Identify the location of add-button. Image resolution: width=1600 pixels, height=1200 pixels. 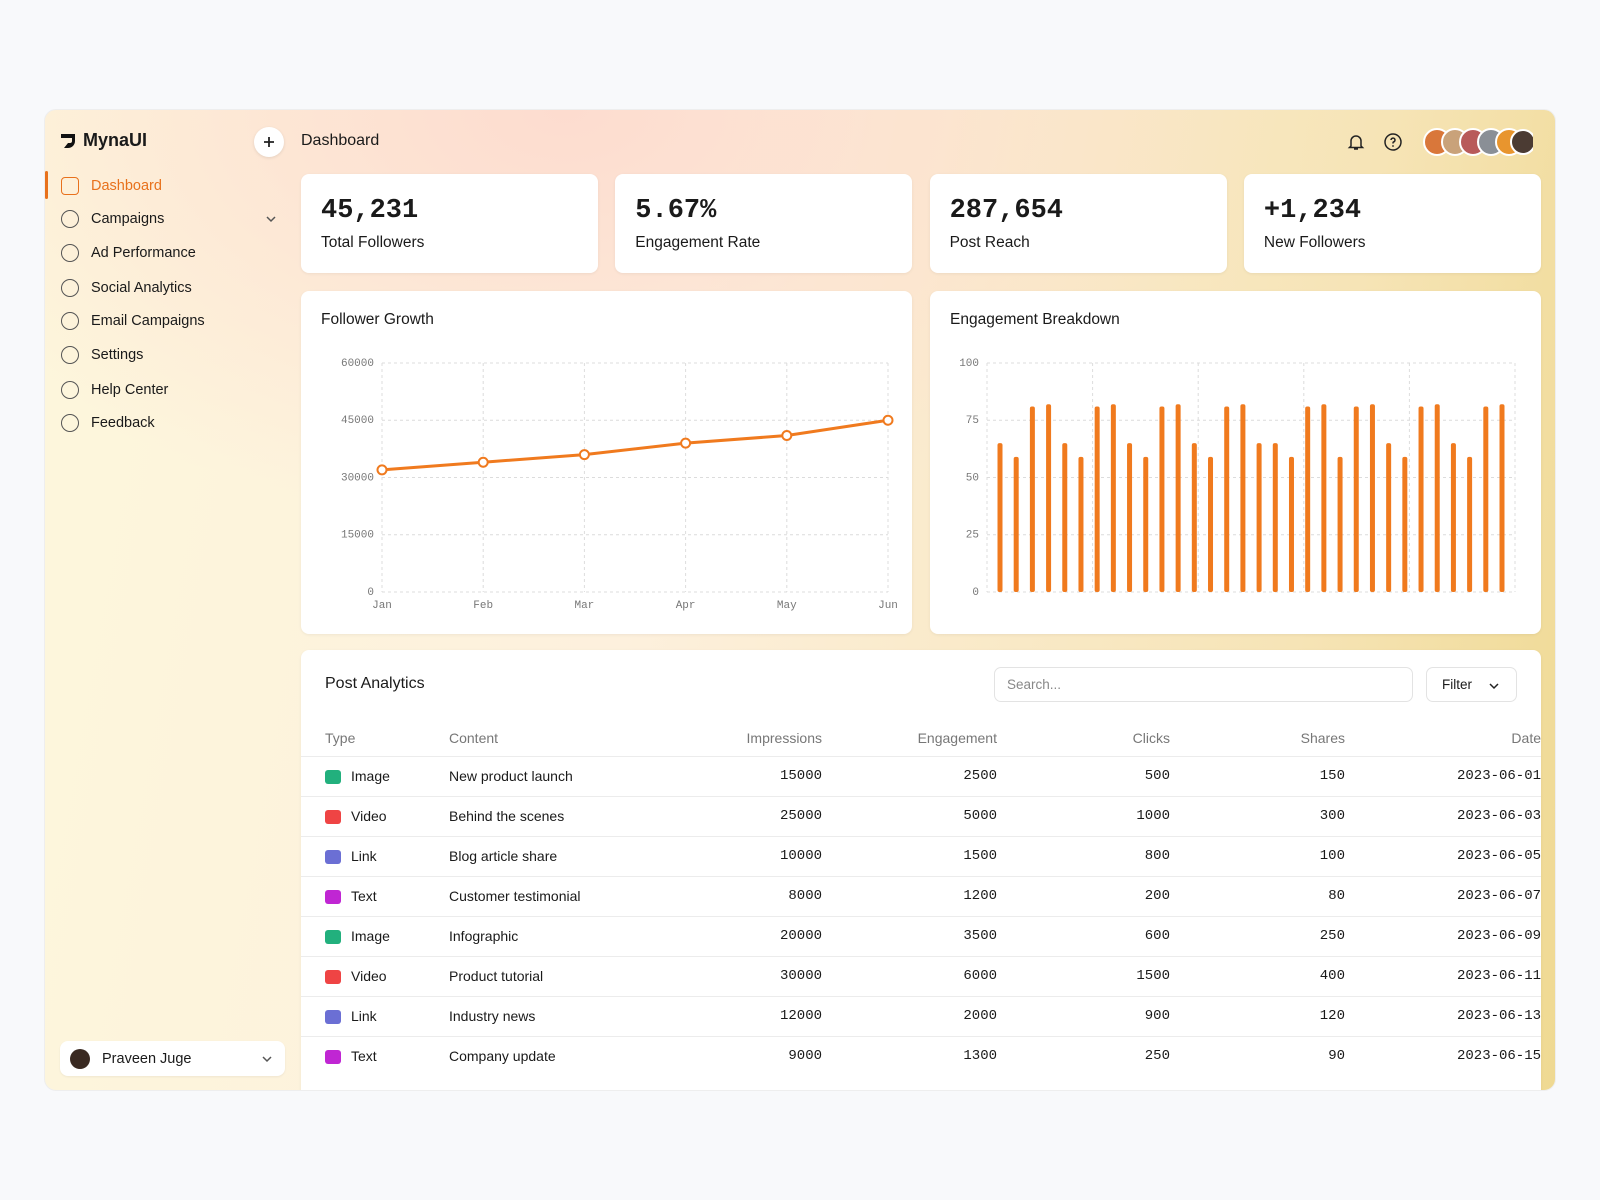
(269, 142).